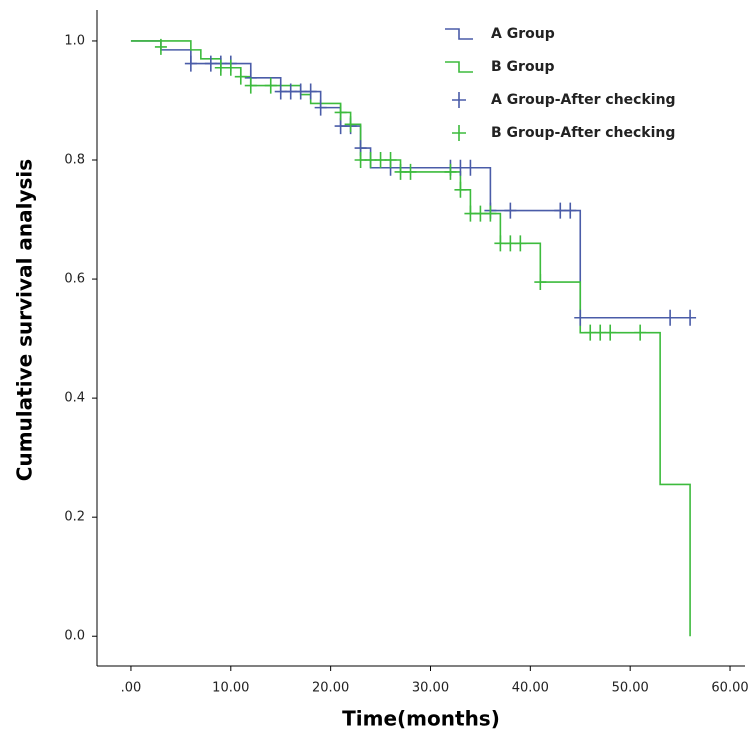 The height and width of the screenshot is (736, 751). Describe the element at coordinates (131, 688) in the screenshot. I see `x-tick-label: .00` at that location.